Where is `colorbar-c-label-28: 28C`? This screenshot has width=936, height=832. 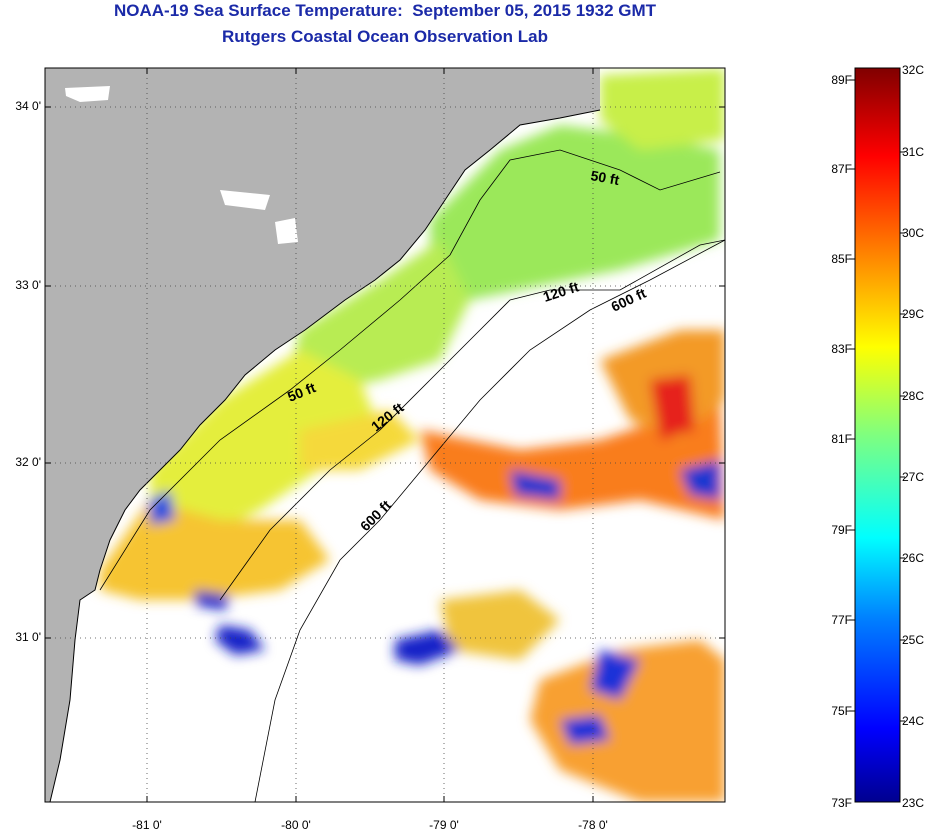 colorbar-c-label-28: 28C is located at coordinates (913, 396).